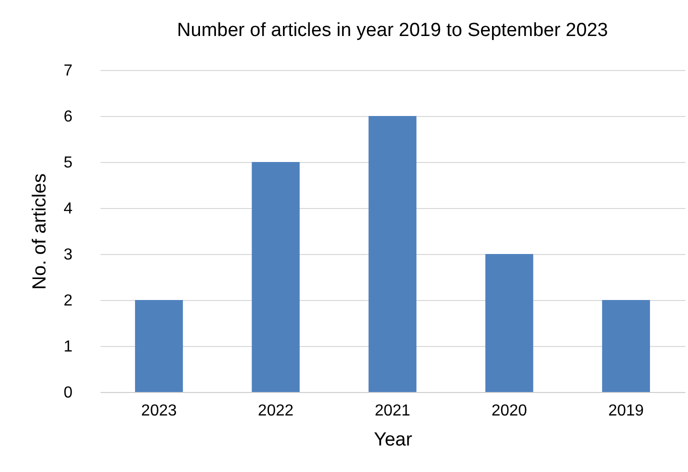  I want to click on x-axis-title: Year, so click(393, 440).